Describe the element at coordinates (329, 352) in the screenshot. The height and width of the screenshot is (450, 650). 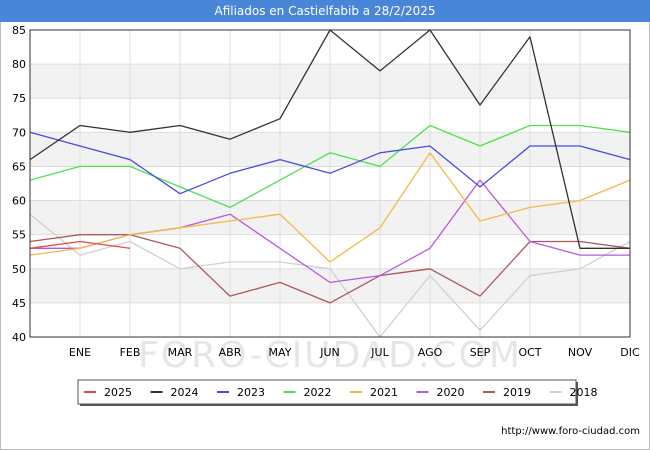
I see `x-tick-label: JUN` at that location.